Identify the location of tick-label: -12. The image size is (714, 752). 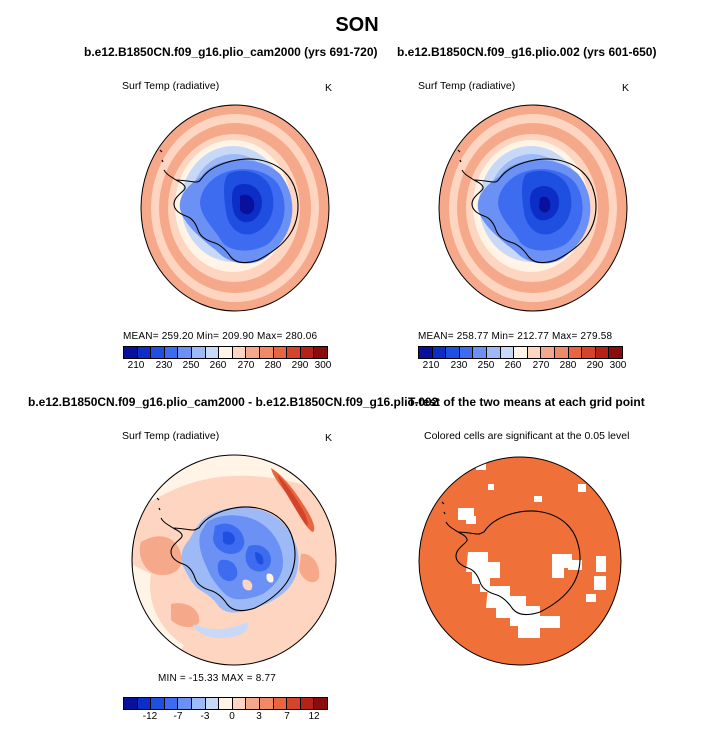
(150, 716).